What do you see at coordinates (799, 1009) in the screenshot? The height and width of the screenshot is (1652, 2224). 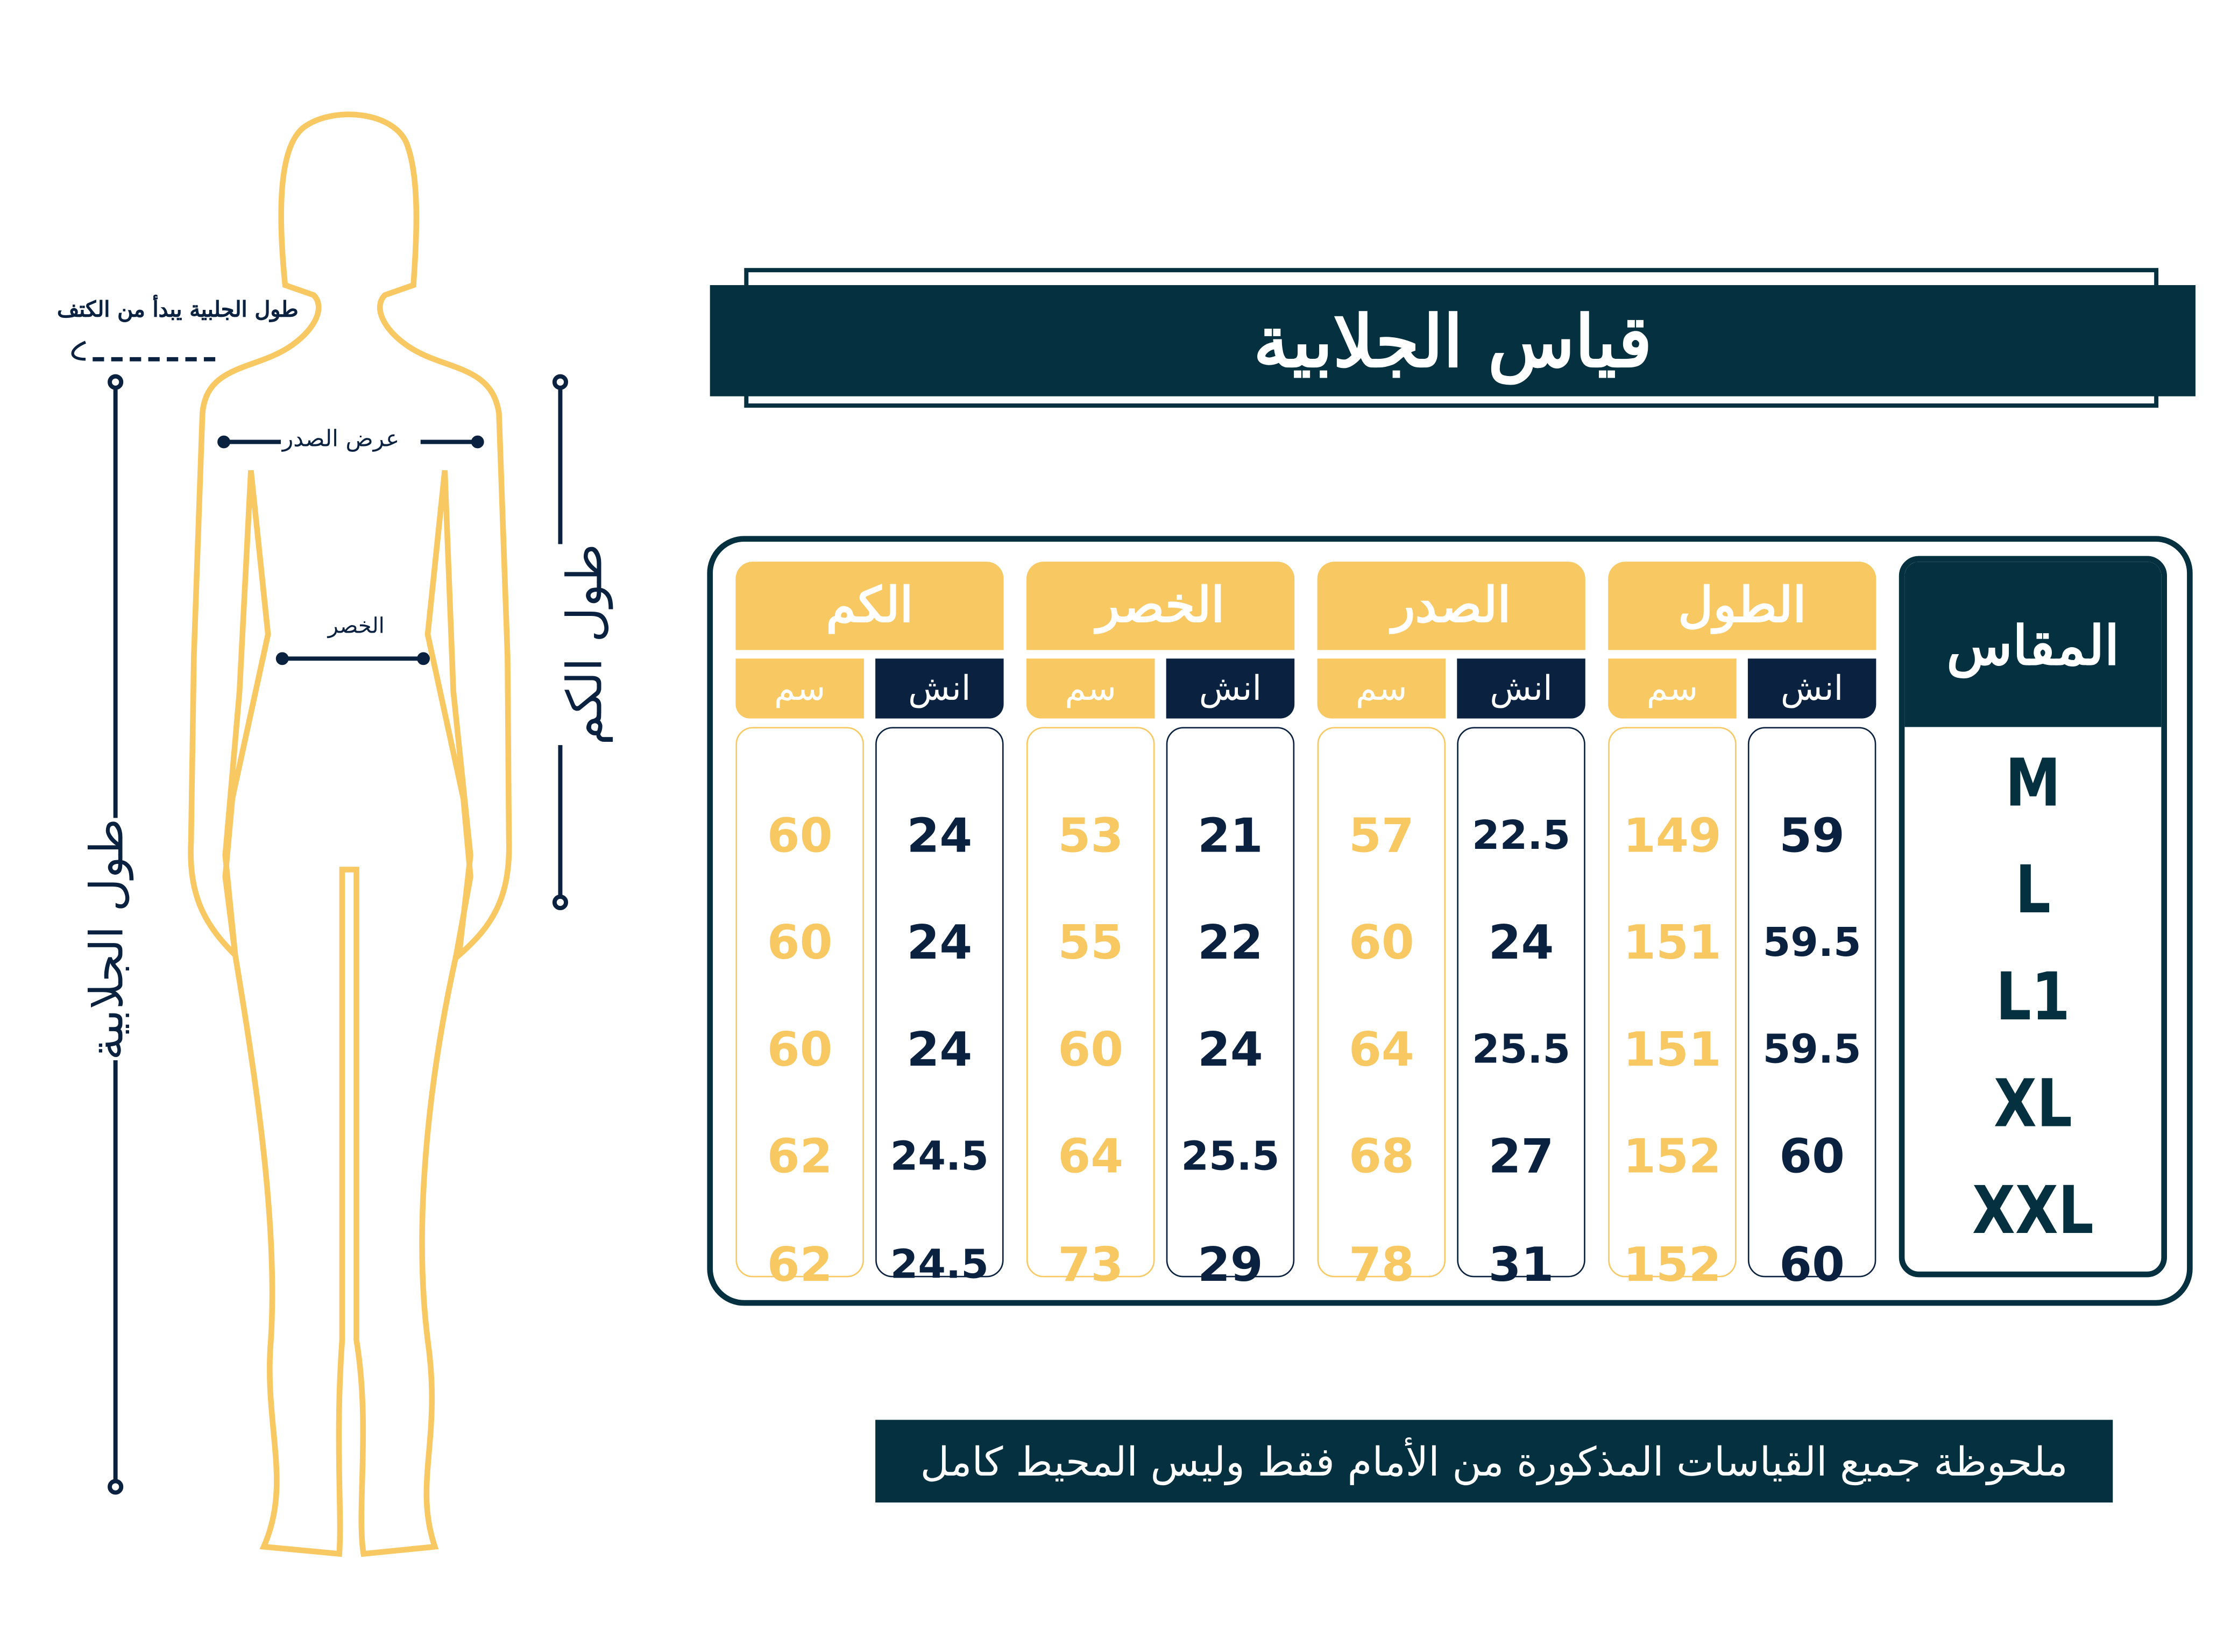 I see `cm-values: 60 60 60 62 62` at bounding box center [799, 1009].